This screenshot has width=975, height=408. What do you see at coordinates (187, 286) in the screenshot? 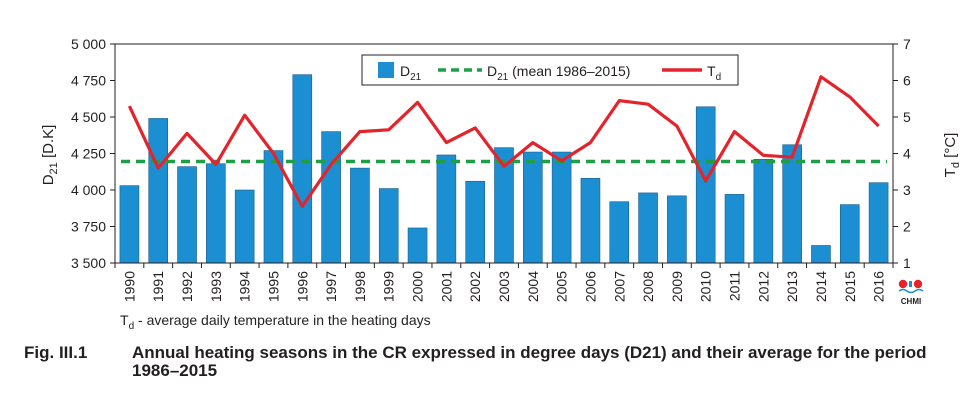
I see `x-tick-label: 1992` at bounding box center [187, 286].